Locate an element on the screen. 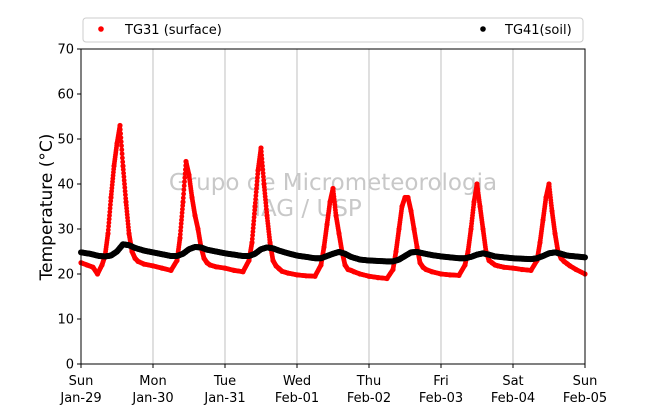 The height and width of the screenshot is (409, 650). legend-label-soil: TG41(soil) is located at coordinates (538, 30).